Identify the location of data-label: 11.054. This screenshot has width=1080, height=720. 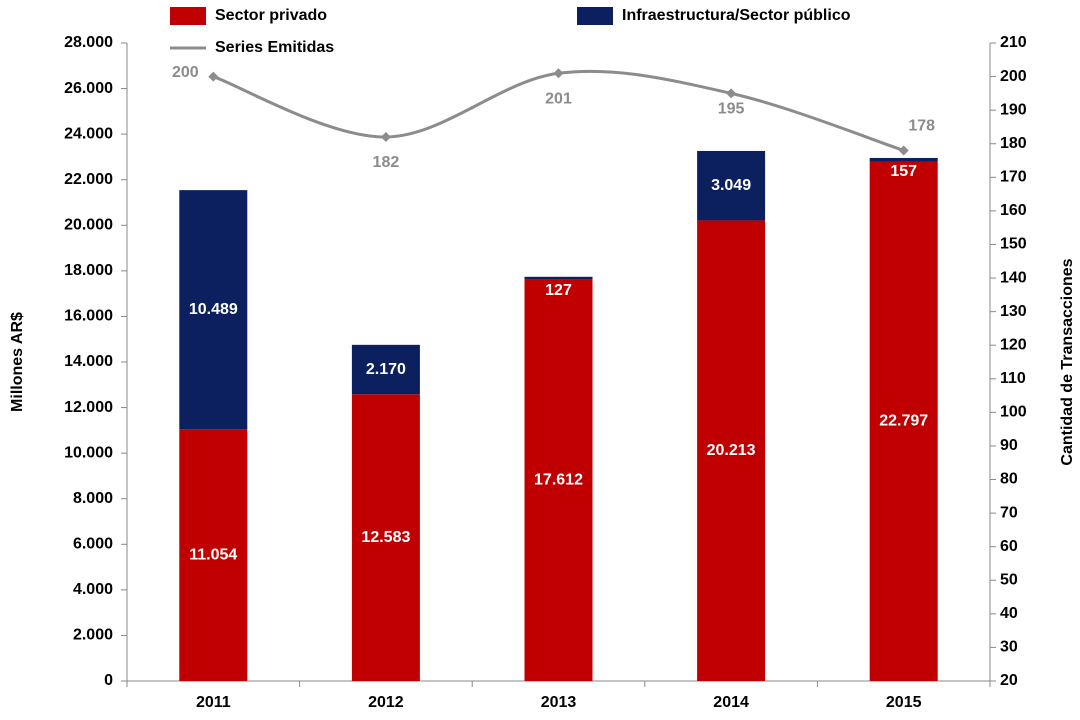
(213, 554).